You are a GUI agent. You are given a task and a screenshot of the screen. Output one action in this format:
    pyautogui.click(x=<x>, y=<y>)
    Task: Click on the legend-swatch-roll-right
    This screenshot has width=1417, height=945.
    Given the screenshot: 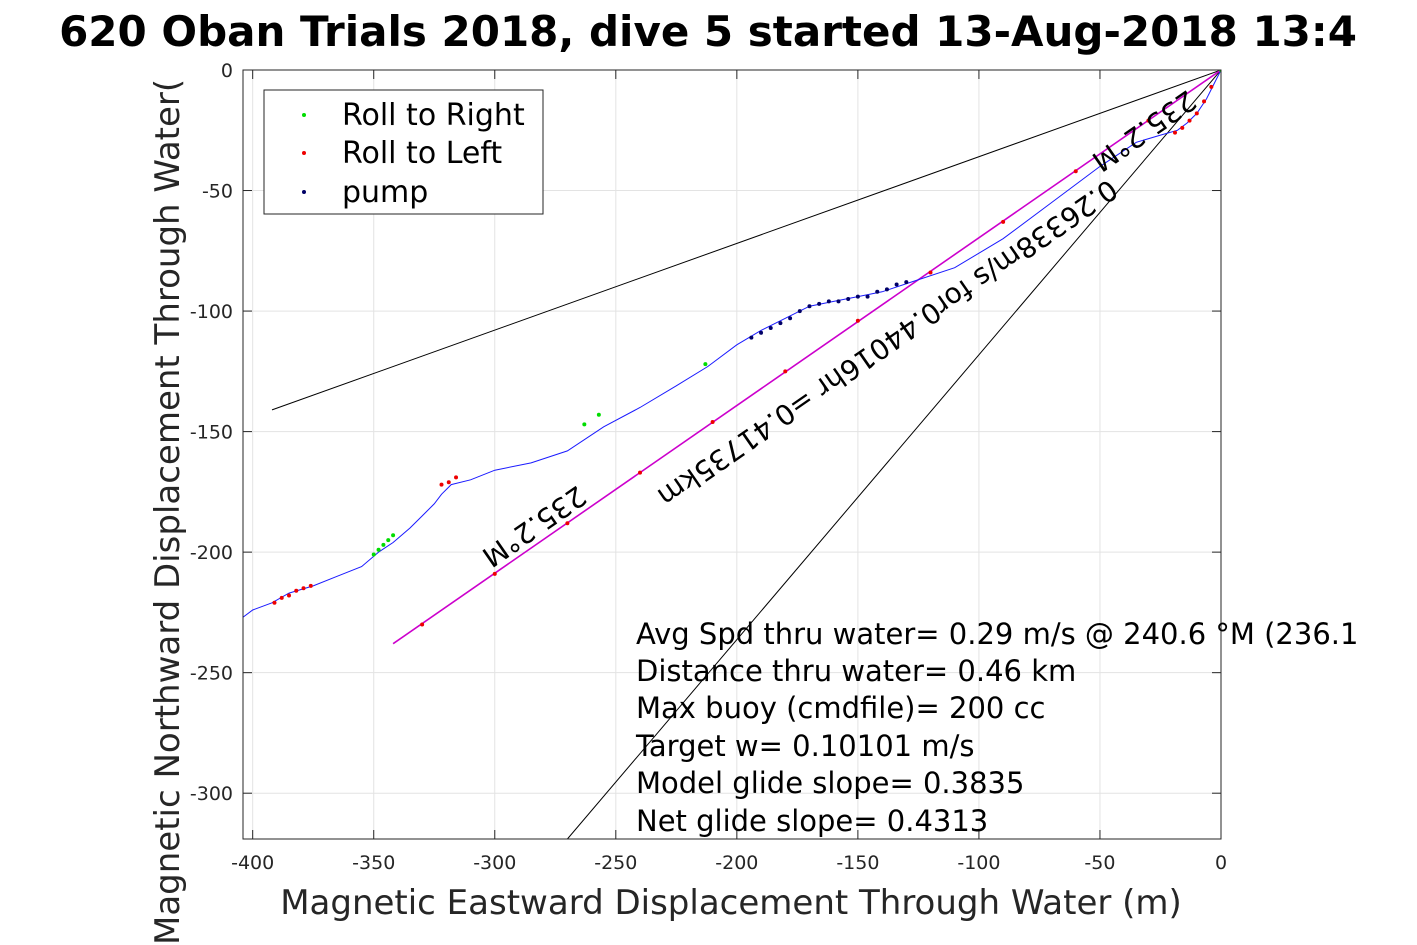 What is the action you would take?
    pyautogui.click(x=304, y=115)
    